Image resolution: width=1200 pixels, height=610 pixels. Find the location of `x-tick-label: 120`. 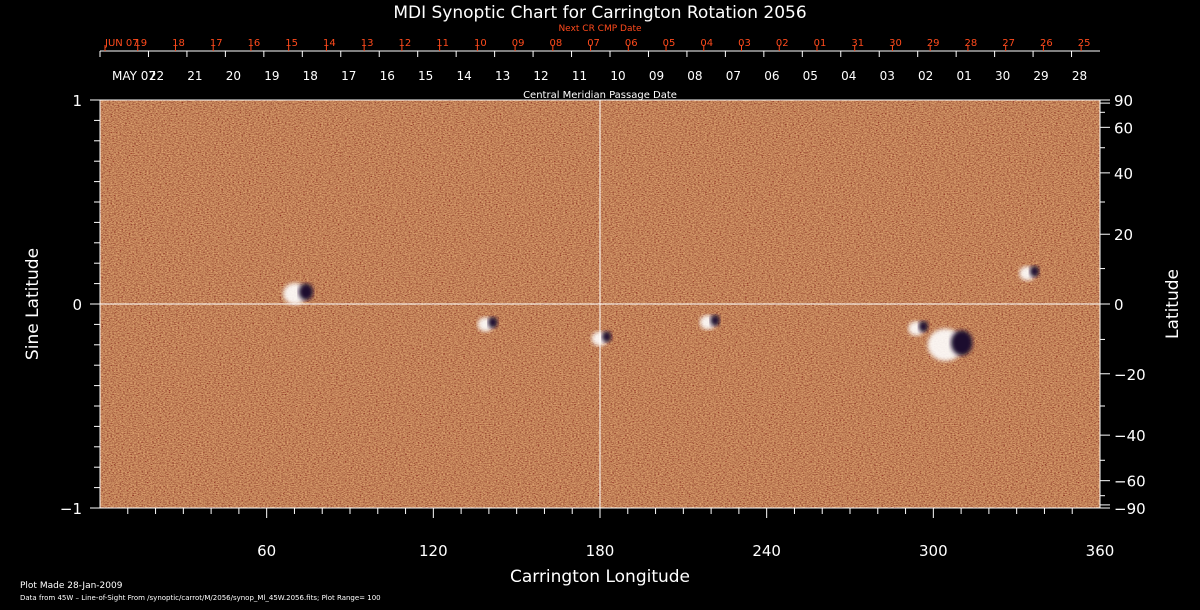

x-tick-label: 120 is located at coordinates (433, 551).